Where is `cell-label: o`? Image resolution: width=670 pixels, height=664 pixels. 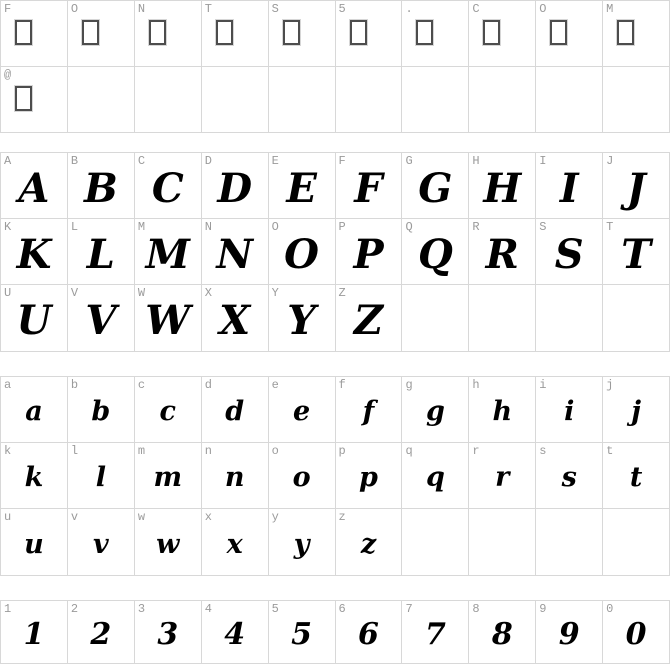
cell-label: o is located at coordinates (275, 451).